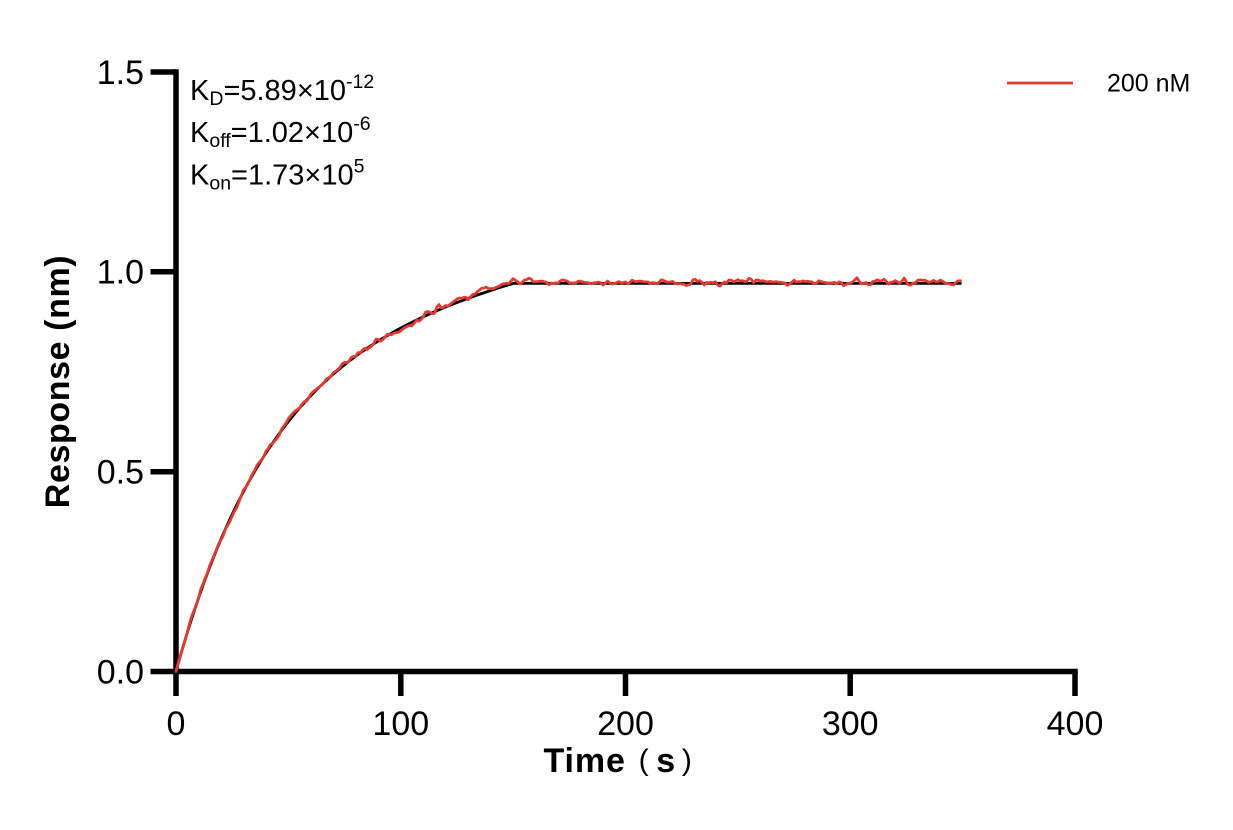 This screenshot has height=830, width=1233. I want to click on svg-text: 100, so click(400, 724).